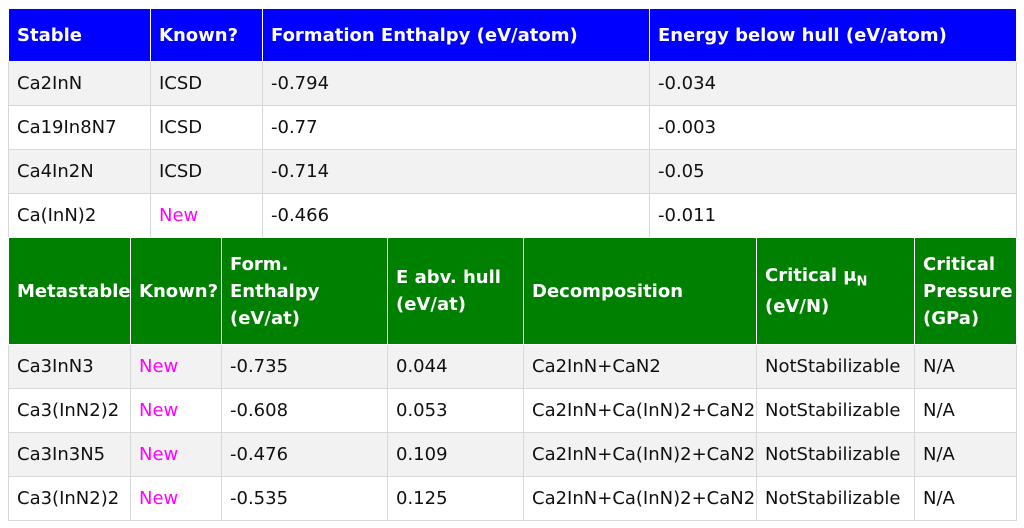  What do you see at coordinates (304, 410) in the screenshot?
I see `formation-enthalpy: -0.608` at bounding box center [304, 410].